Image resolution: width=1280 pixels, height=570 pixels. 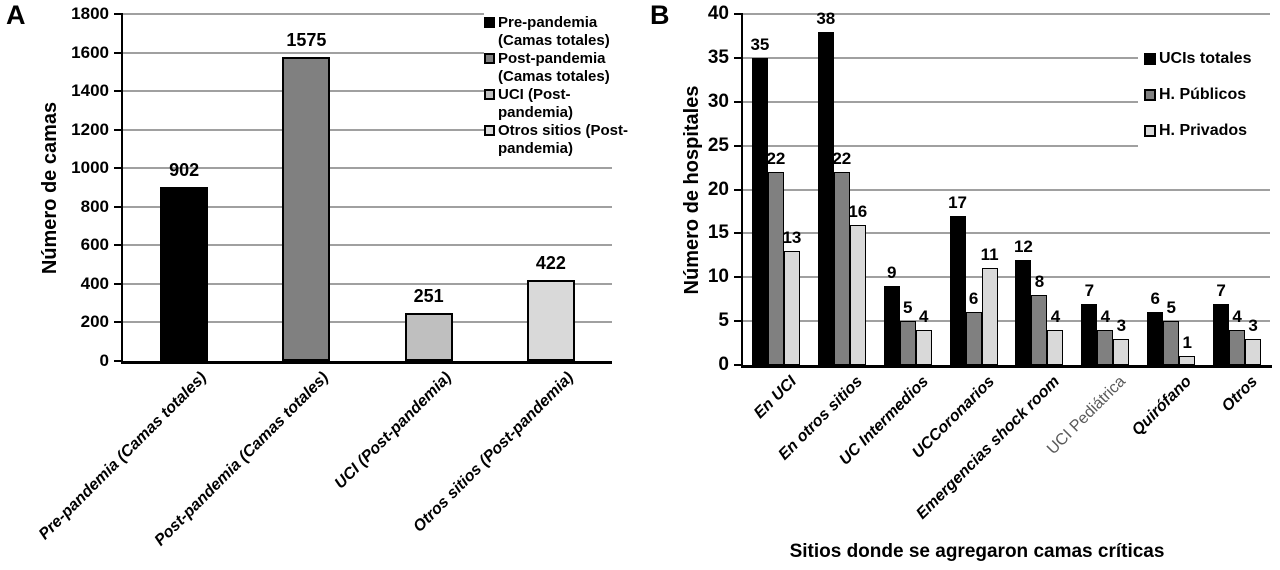 What do you see at coordinates (973, 299) in the screenshot?
I see `bar-value-label: 6` at bounding box center [973, 299].